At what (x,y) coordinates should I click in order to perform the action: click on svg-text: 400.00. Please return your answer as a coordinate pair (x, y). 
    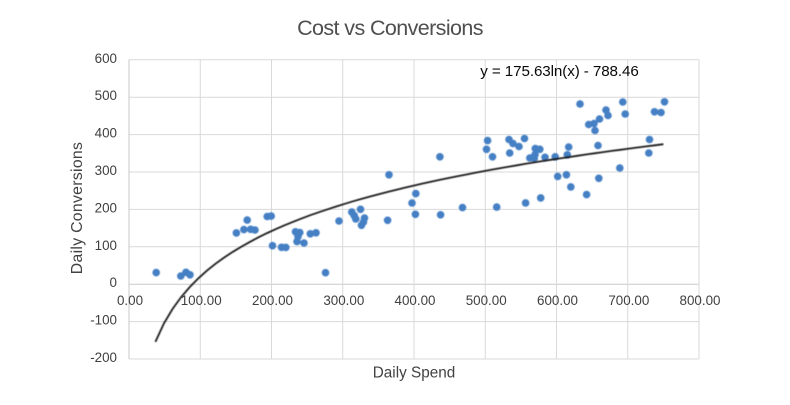
    Looking at the image, I should click on (415, 300).